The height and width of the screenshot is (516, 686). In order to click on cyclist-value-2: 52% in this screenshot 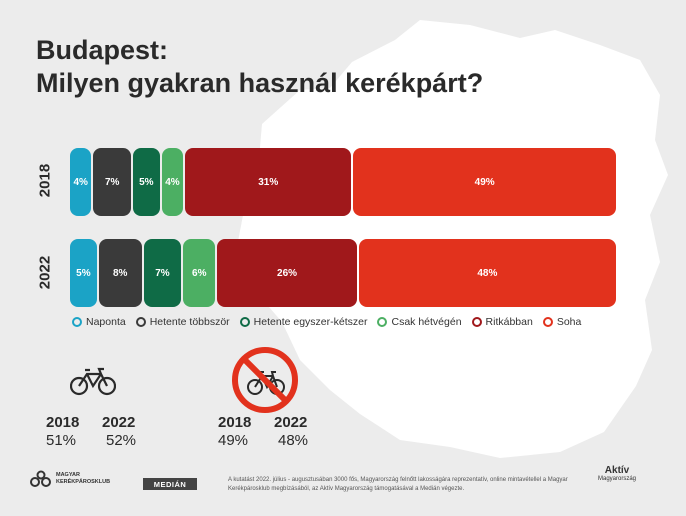, I will do `click(121, 440)`.